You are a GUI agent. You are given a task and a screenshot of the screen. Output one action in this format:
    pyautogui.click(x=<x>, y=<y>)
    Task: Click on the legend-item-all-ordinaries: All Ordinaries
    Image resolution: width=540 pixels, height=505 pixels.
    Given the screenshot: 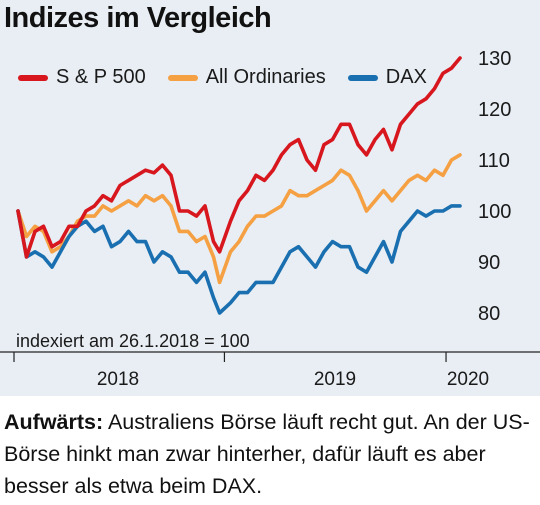 What is the action you would take?
    pyautogui.click(x=246, y=77)
    